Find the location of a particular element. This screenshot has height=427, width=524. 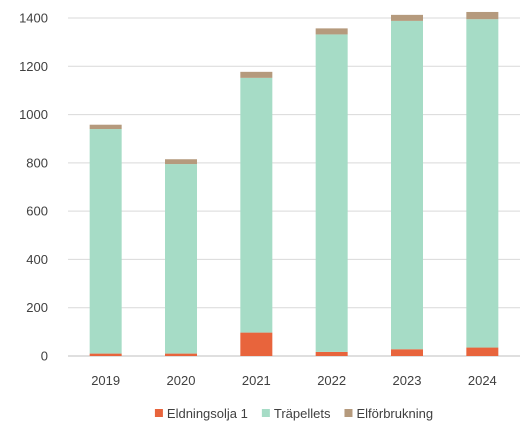

bar-segment-träpellets-2022 is located at coordinates (331, 193).